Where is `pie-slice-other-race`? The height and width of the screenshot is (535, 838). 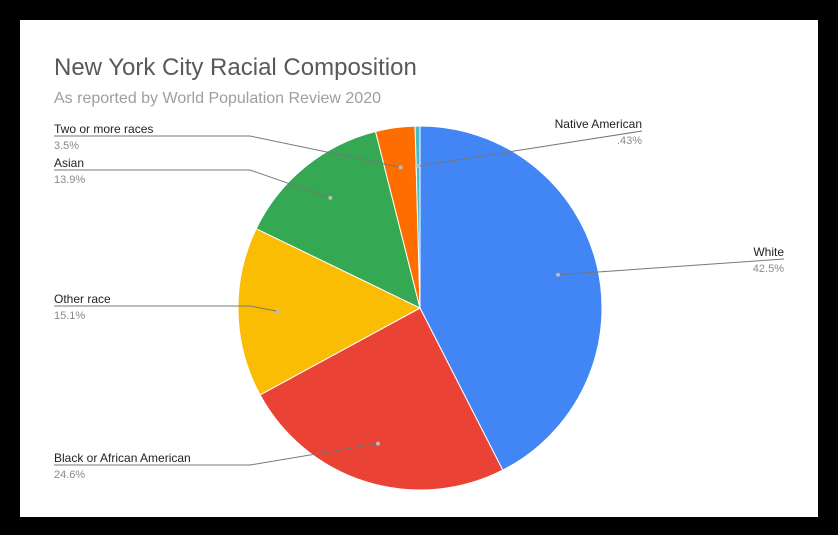 pie-slice-other-race is located at coordinates (329, 312).